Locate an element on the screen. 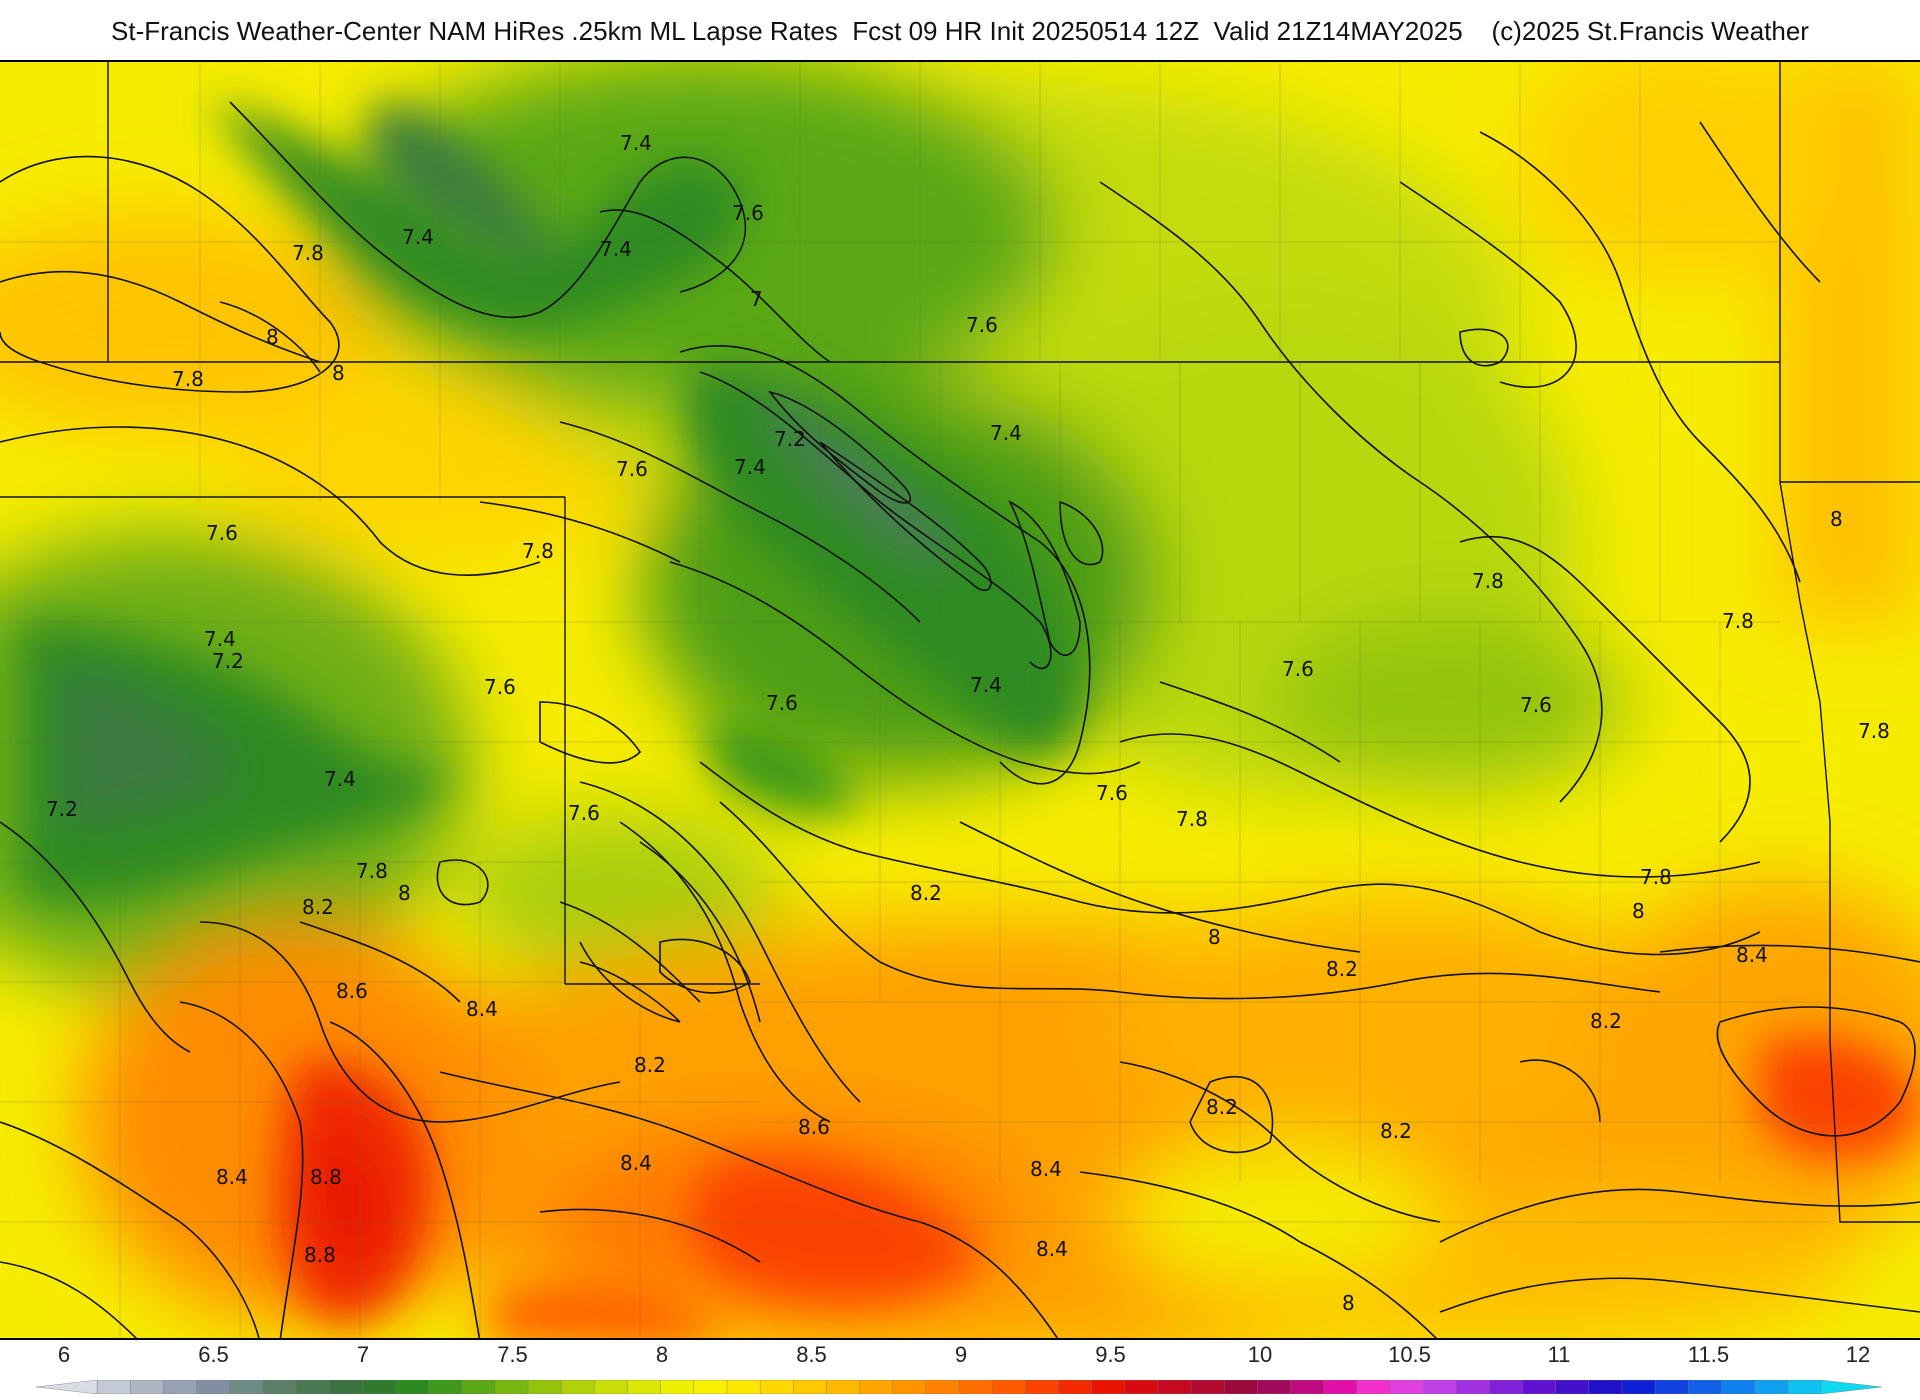  contour-label: 8.6 is located at coordinates (352, 991).